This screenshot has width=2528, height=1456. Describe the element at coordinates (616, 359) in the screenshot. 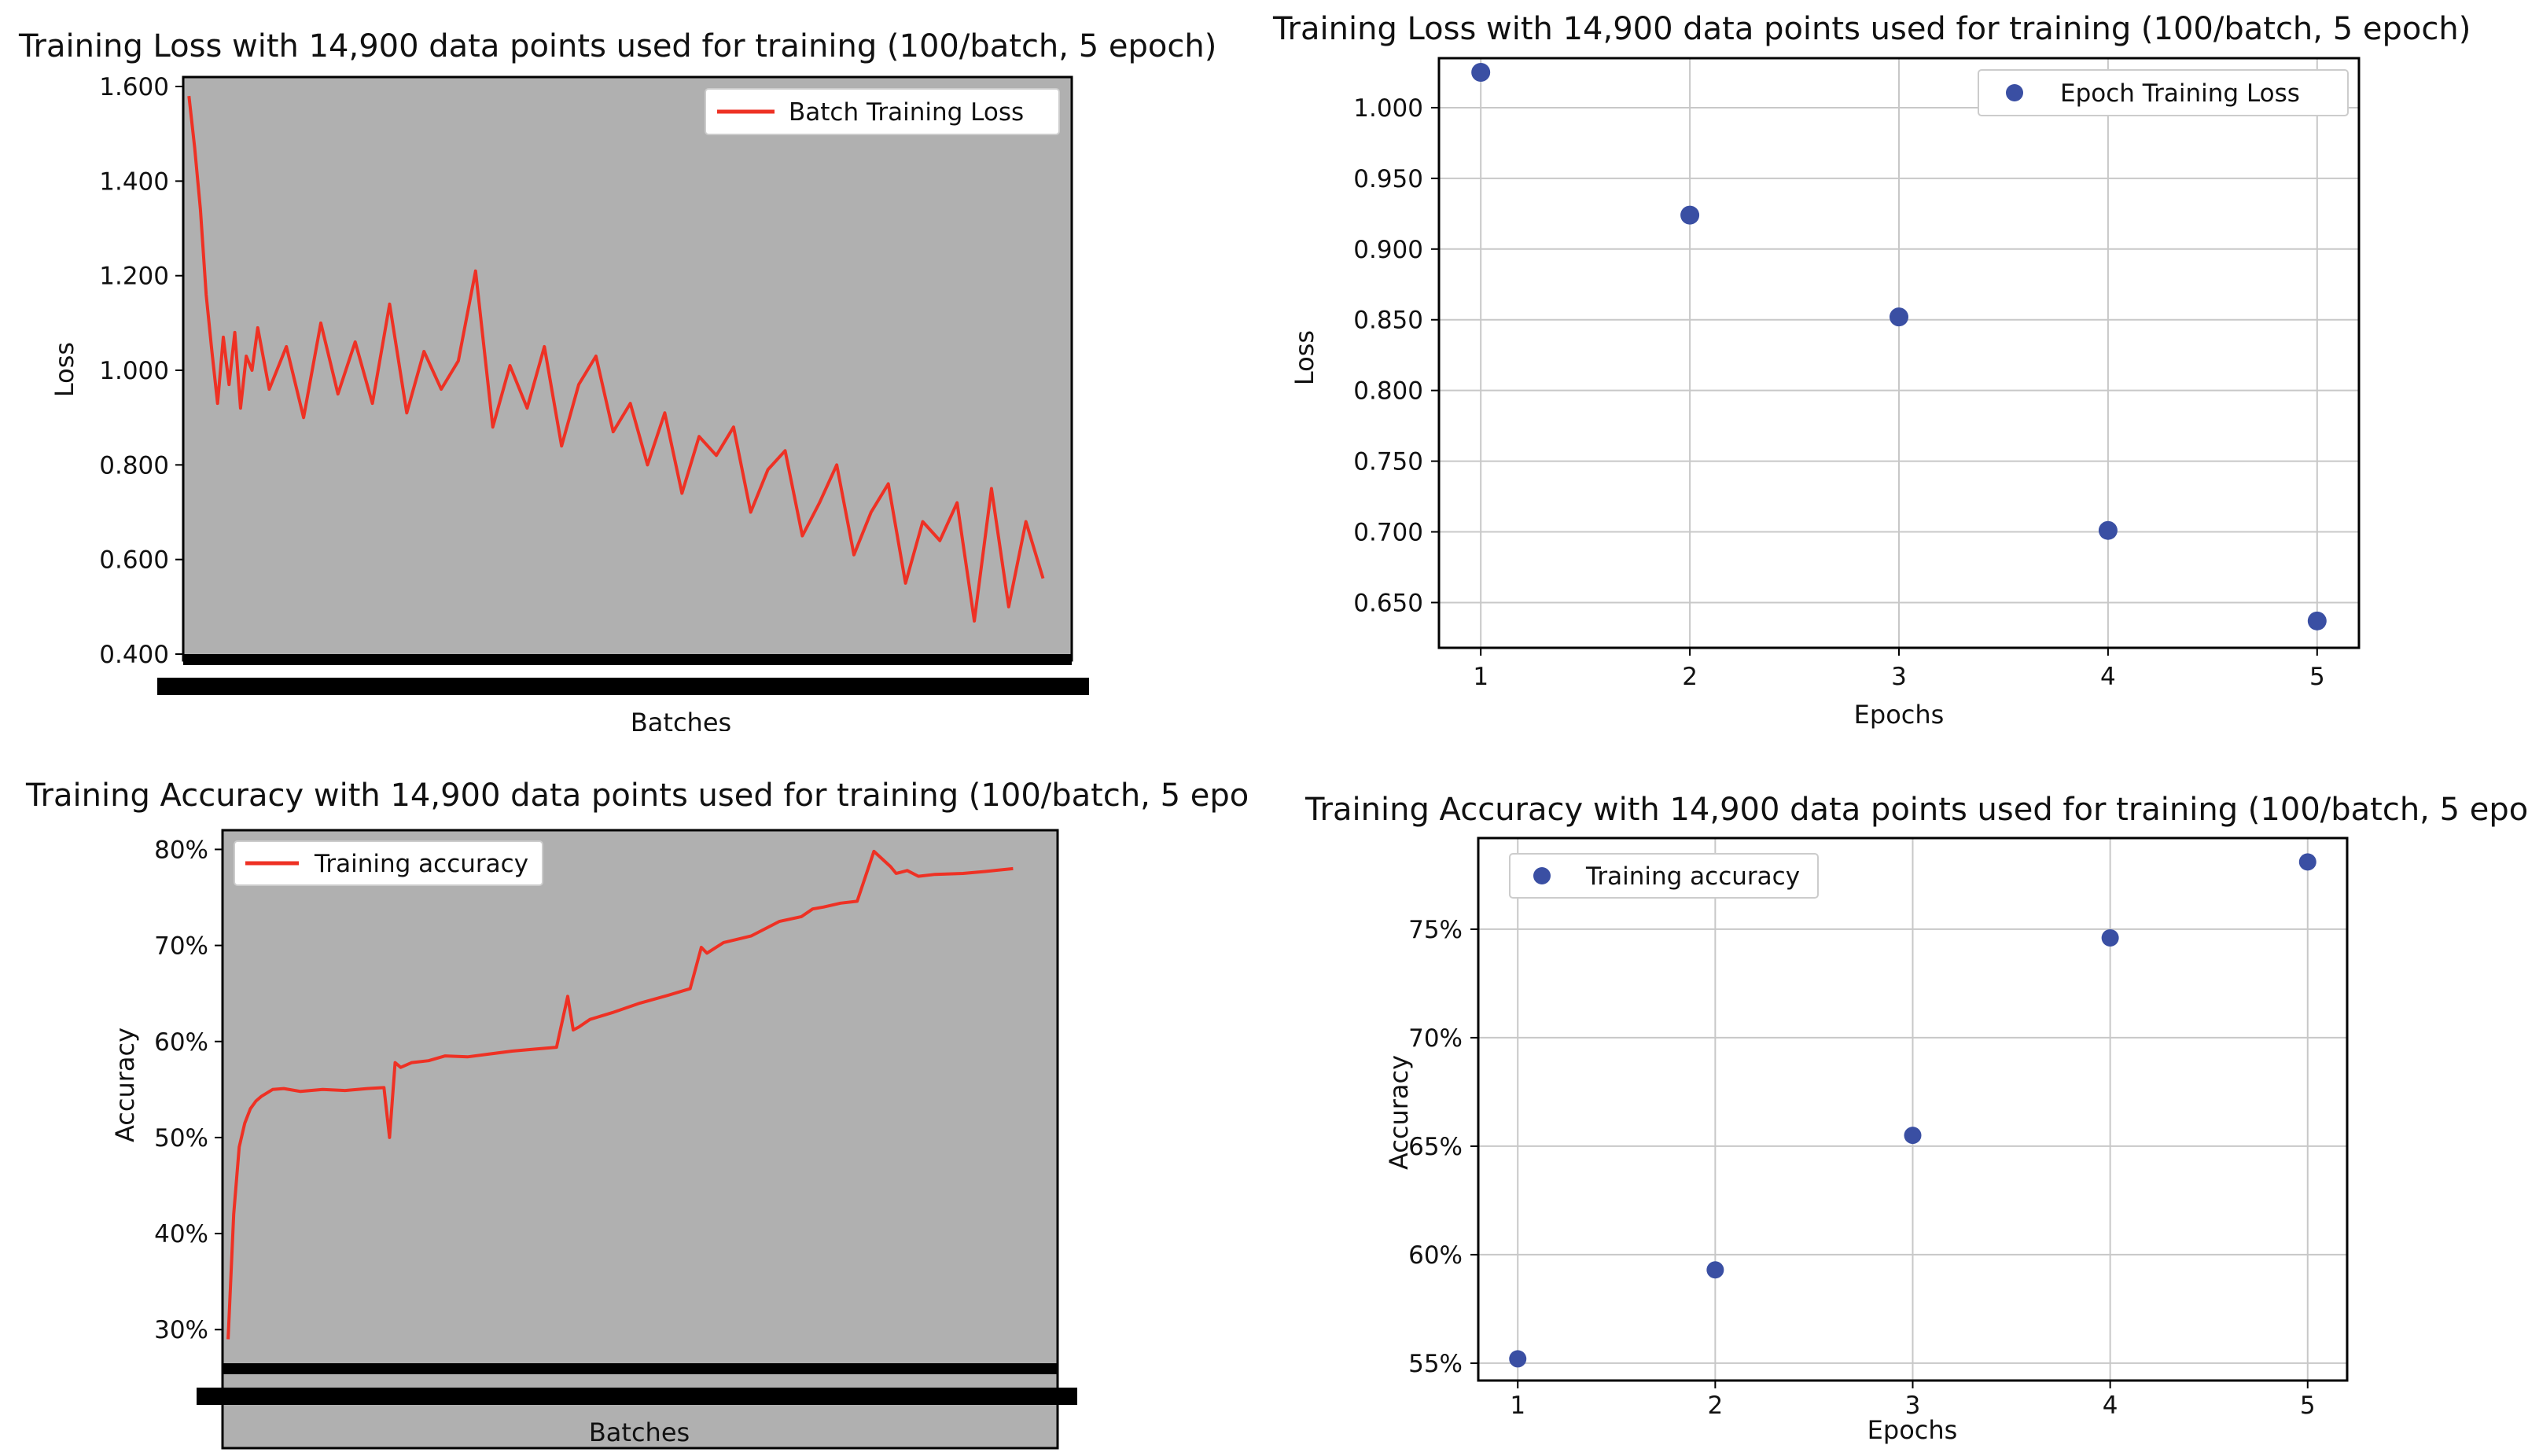

I see `batch-loss-line` at that location.